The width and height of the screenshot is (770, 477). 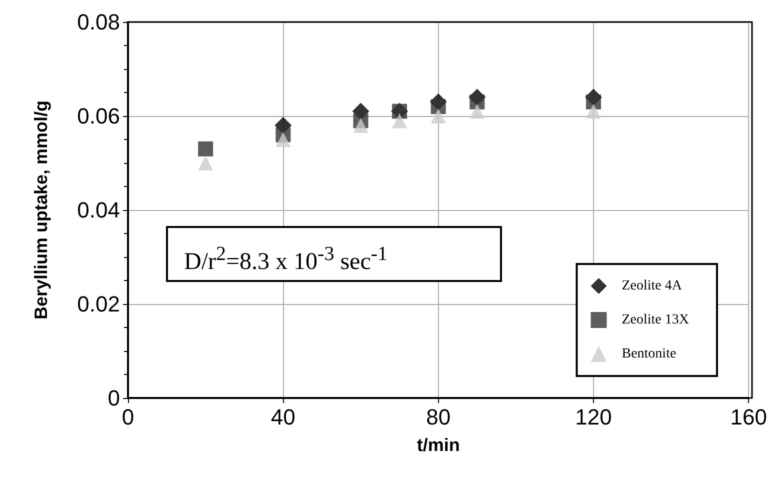 I want to click on x-axis-title: t/min, so click(x=438, y=445).